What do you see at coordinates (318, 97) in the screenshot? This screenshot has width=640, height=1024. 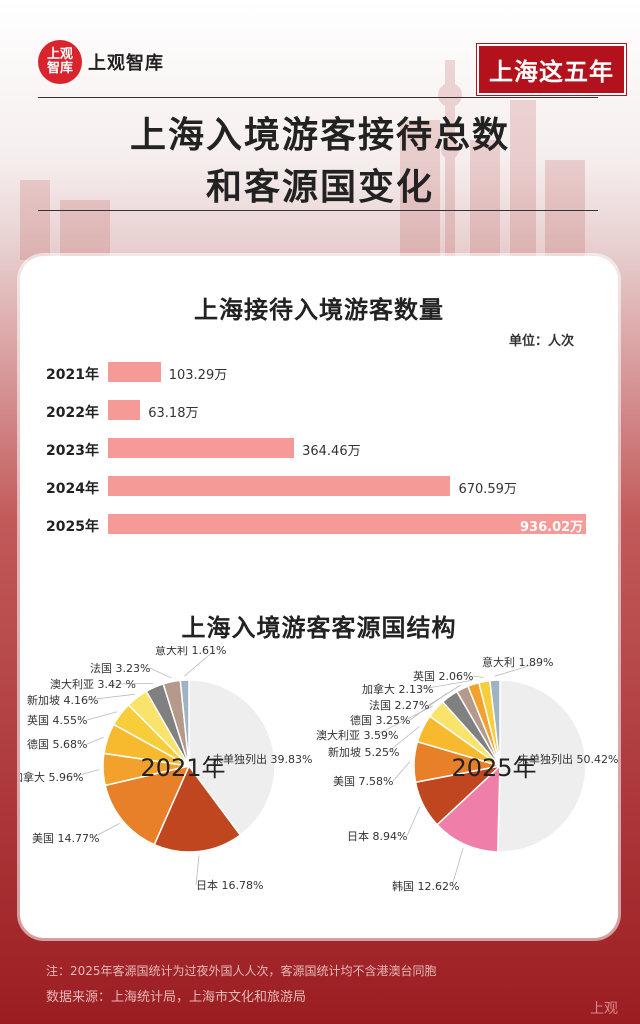 I see `title-rule-top` at bounding box center [318, 97].